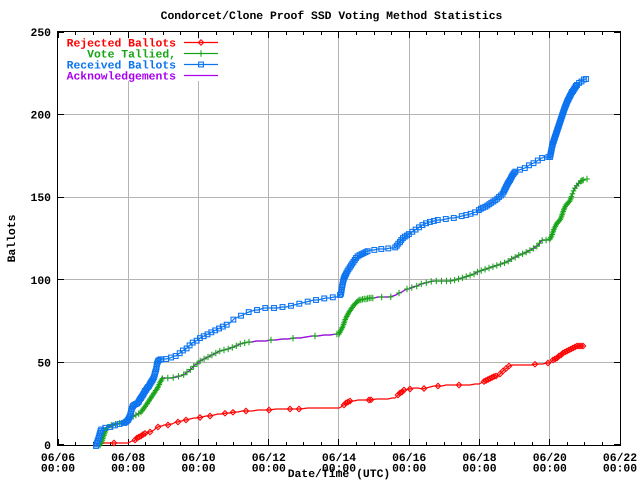 The image size is (640, 485). I want to click on svg-text: 250, so click(40, 34).